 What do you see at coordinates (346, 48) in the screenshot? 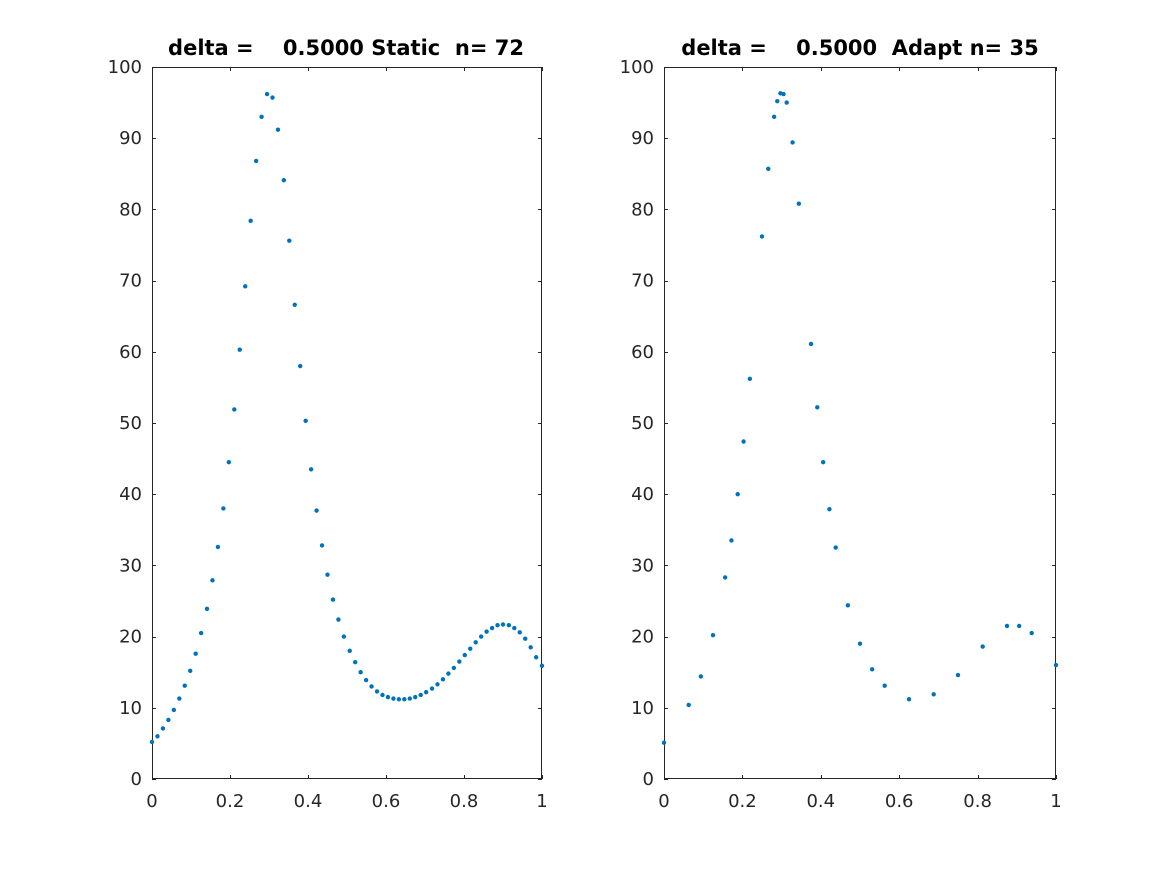
I see `static-plot-title: delta = 0.5000 Static n= 72` at bounding box center [346, 48].